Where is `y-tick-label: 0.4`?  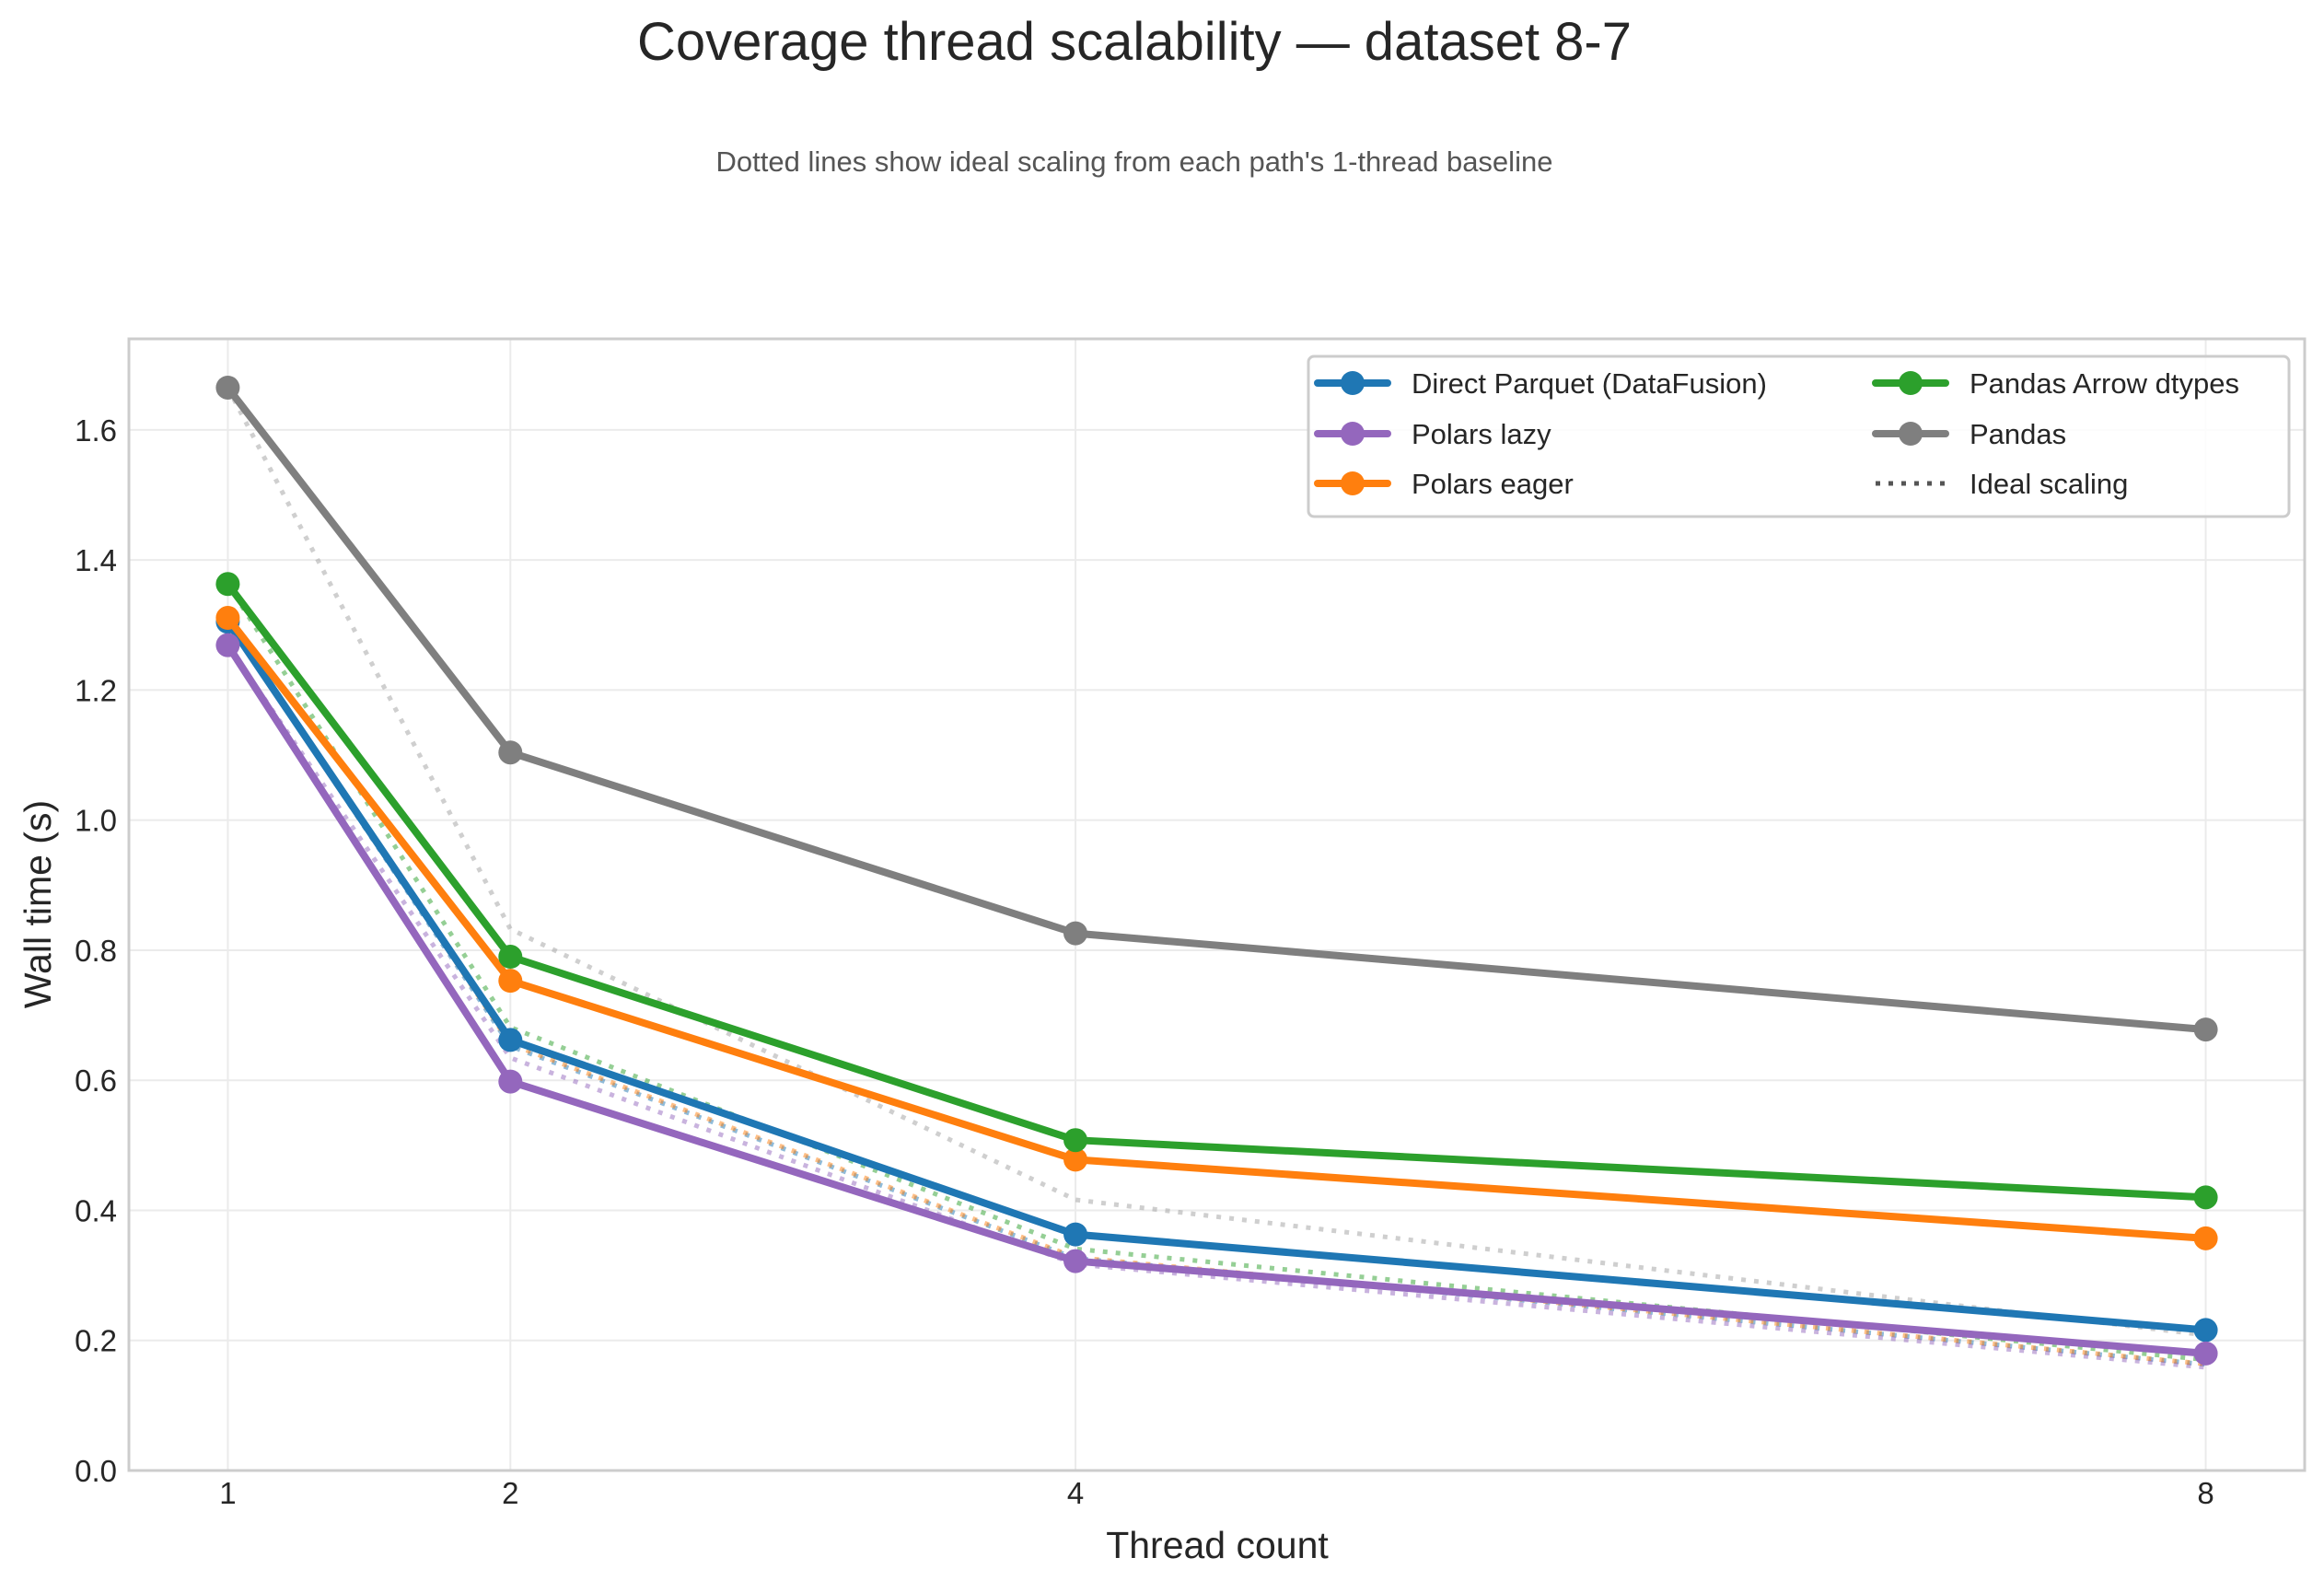
y-tick-label: 0.4 is located at coordinates (96, 1210).